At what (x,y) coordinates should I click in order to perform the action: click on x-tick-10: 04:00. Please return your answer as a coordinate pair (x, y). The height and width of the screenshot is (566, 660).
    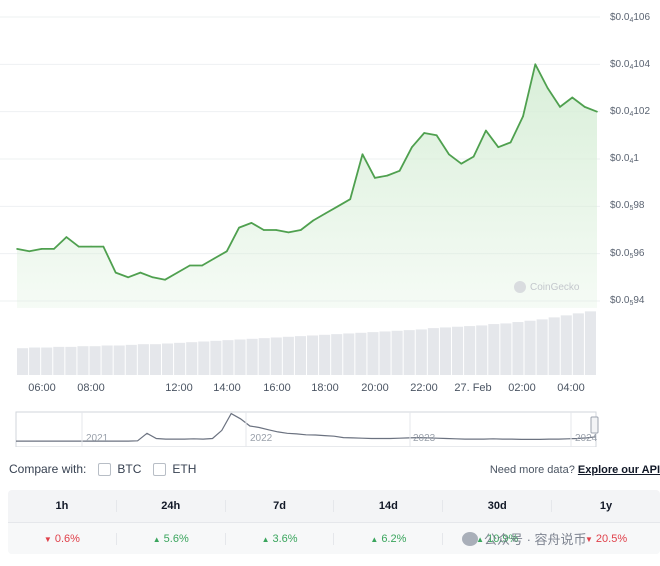
    Looking at the image, I should click on (571, 388).